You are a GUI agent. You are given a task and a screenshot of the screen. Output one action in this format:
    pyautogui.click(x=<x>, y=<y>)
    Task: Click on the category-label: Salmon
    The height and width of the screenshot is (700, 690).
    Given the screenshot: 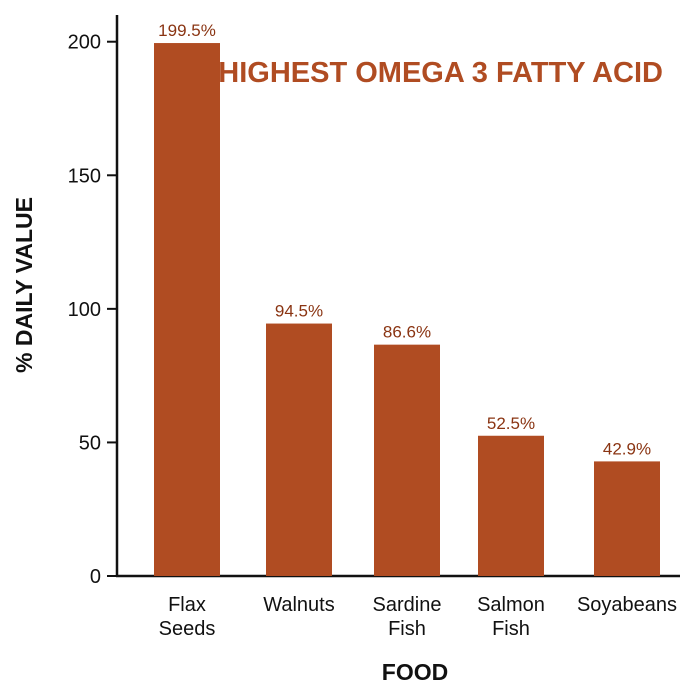 What is the action you would take?
    pyautogui.click(x=511, y=605)
    